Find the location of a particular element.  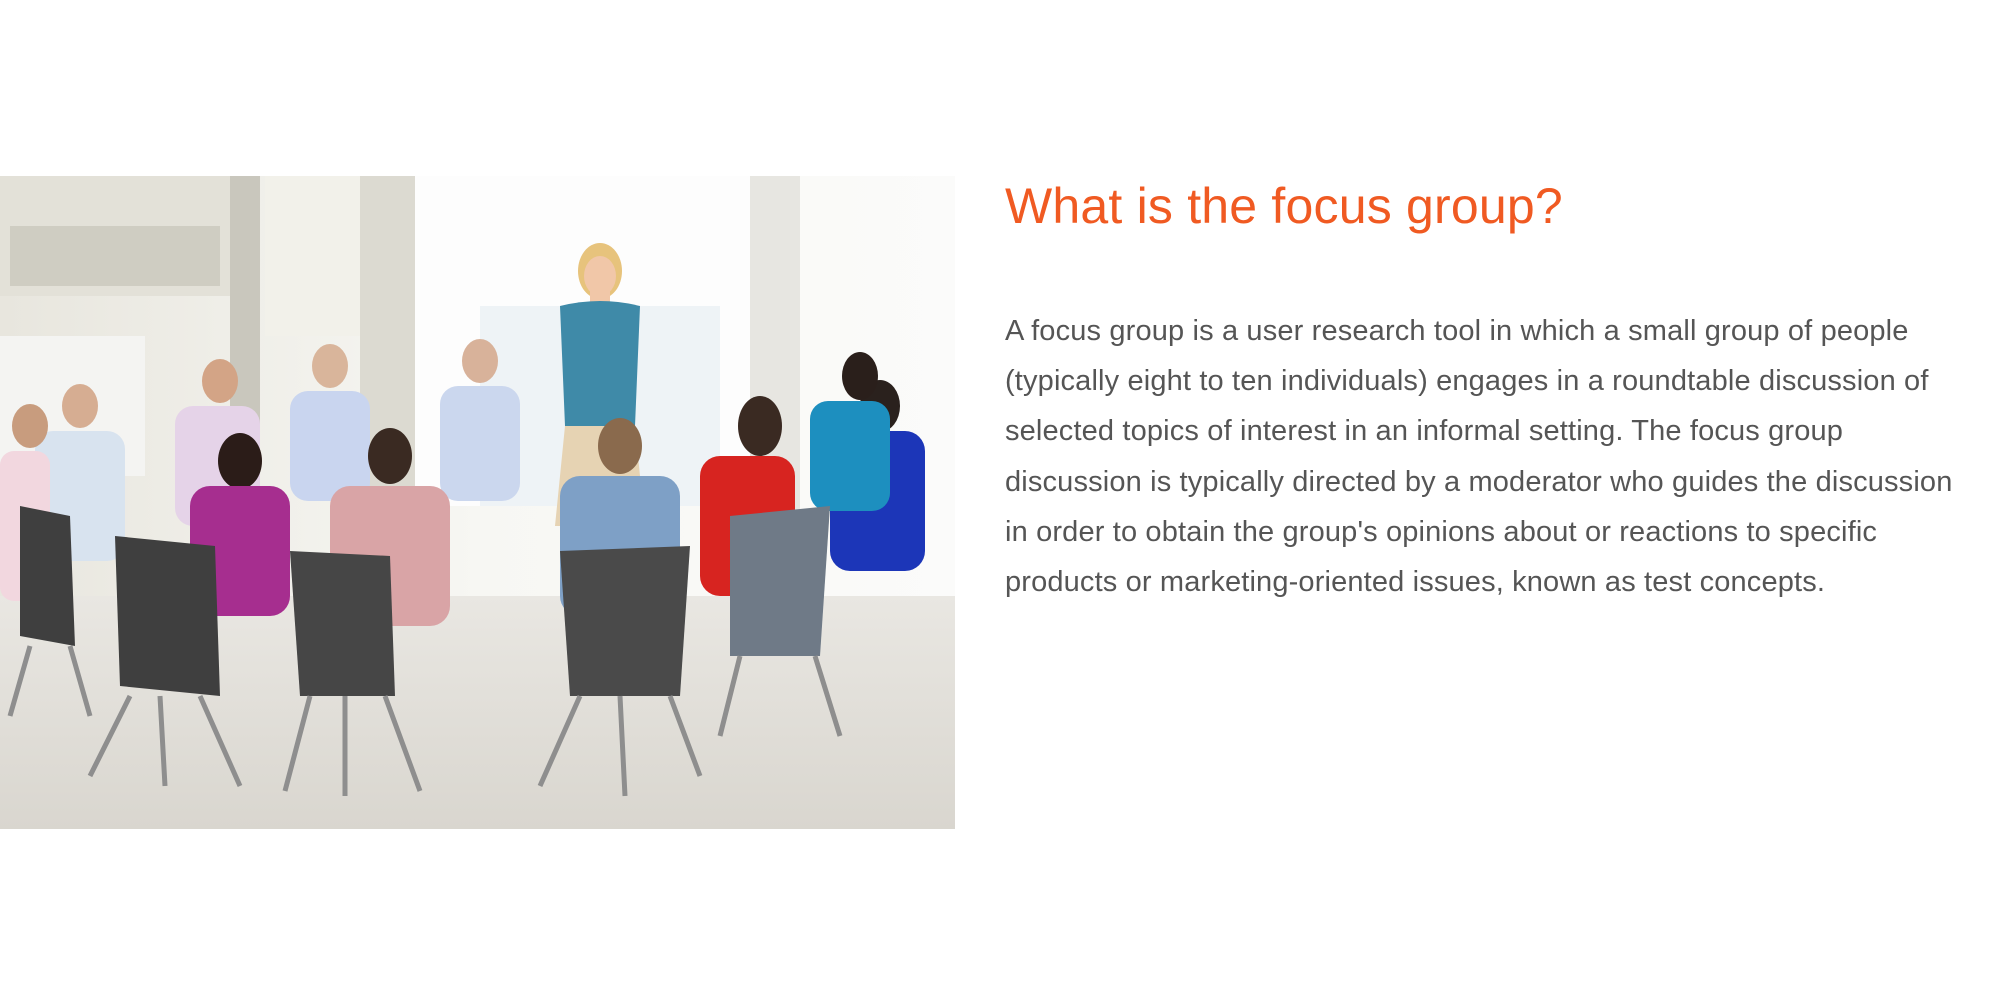

section-title: What is the focus group? is located at coordinates (1284, 206).